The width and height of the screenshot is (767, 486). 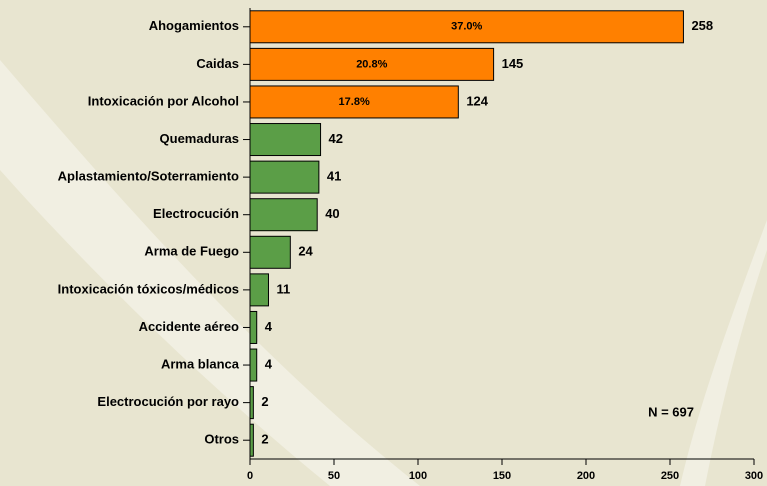 I want to click on x-tick-label: 0, so click(x=250, y=476).